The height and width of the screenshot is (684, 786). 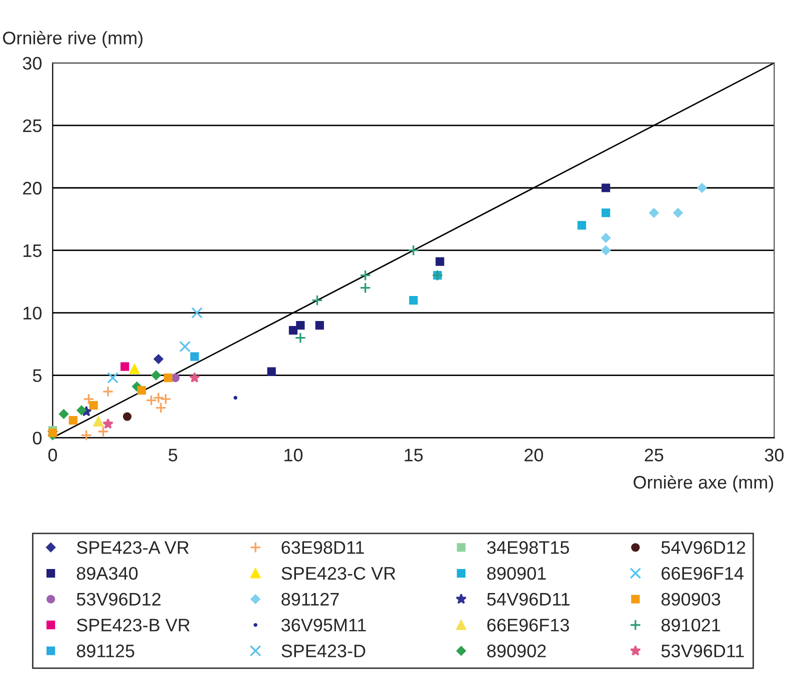 What do you see at coordinates (118, 599) in the screenshot?
I see `legend-label: 53V96D12` at bounding box center [118, 599].